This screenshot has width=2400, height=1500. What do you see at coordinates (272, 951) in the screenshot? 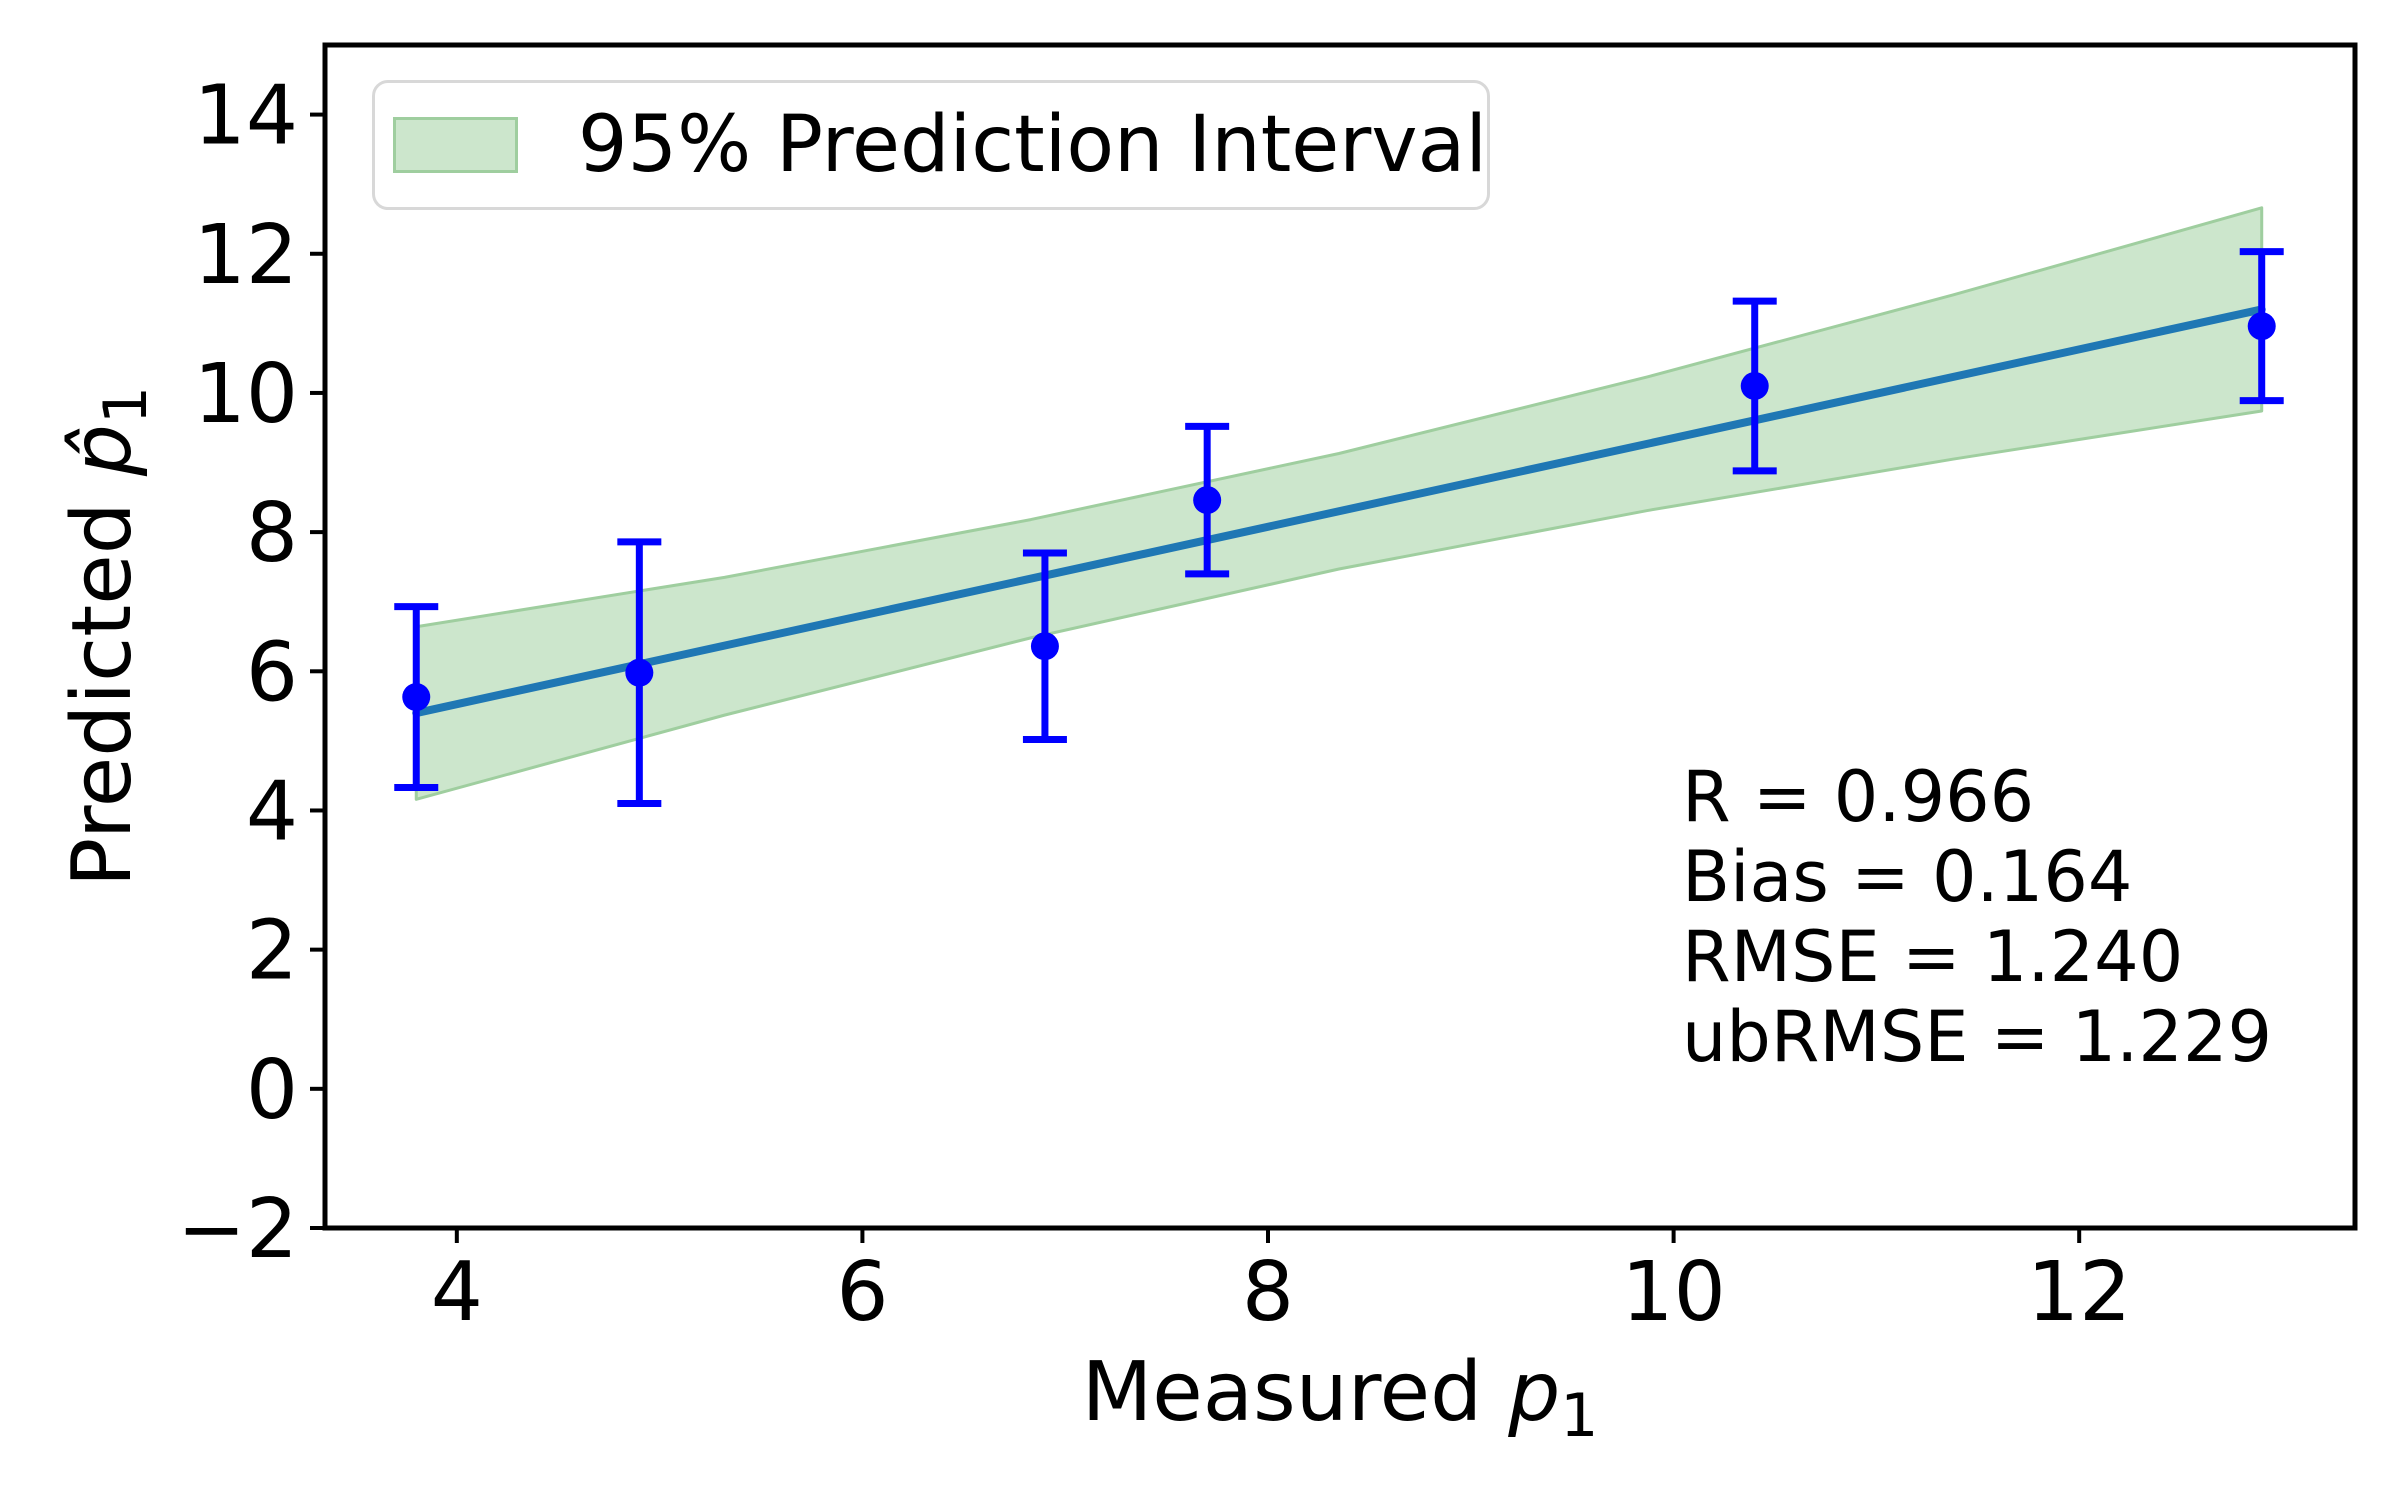
I see `y-tick-label: 2` at bounding box center [272, 951].